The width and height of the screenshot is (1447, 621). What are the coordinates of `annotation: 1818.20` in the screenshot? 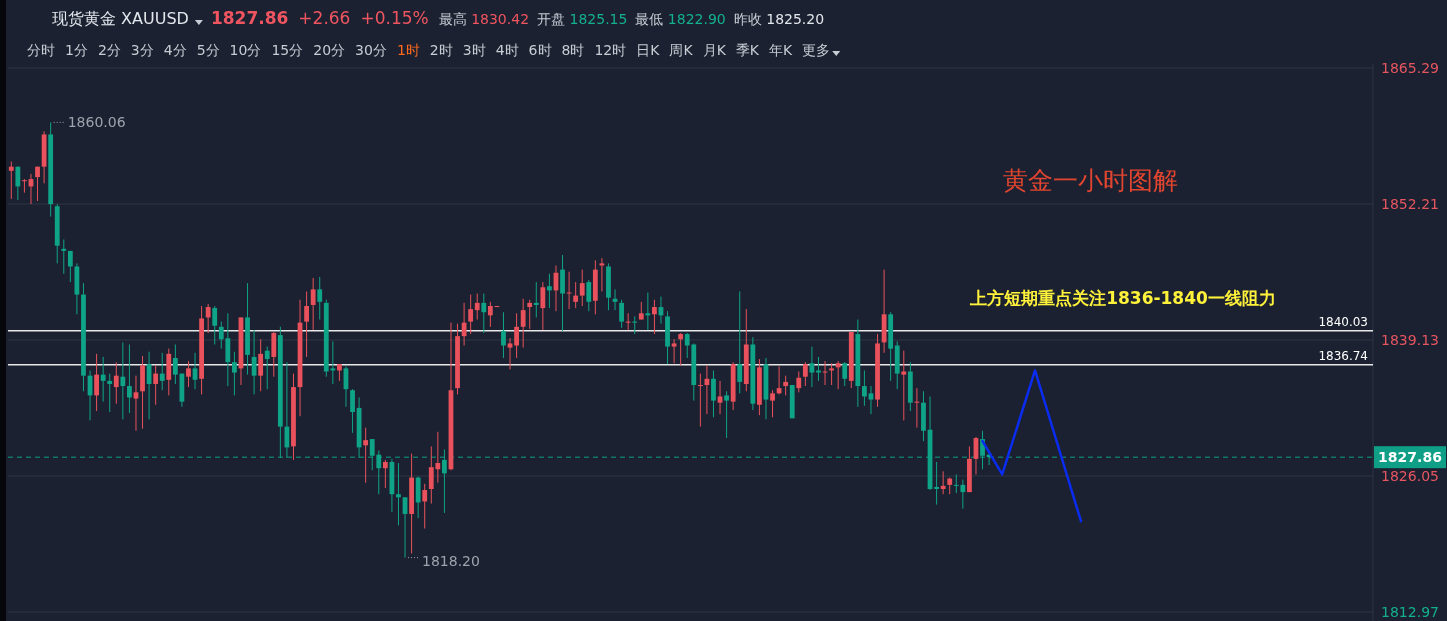 It's located at (451, 560).